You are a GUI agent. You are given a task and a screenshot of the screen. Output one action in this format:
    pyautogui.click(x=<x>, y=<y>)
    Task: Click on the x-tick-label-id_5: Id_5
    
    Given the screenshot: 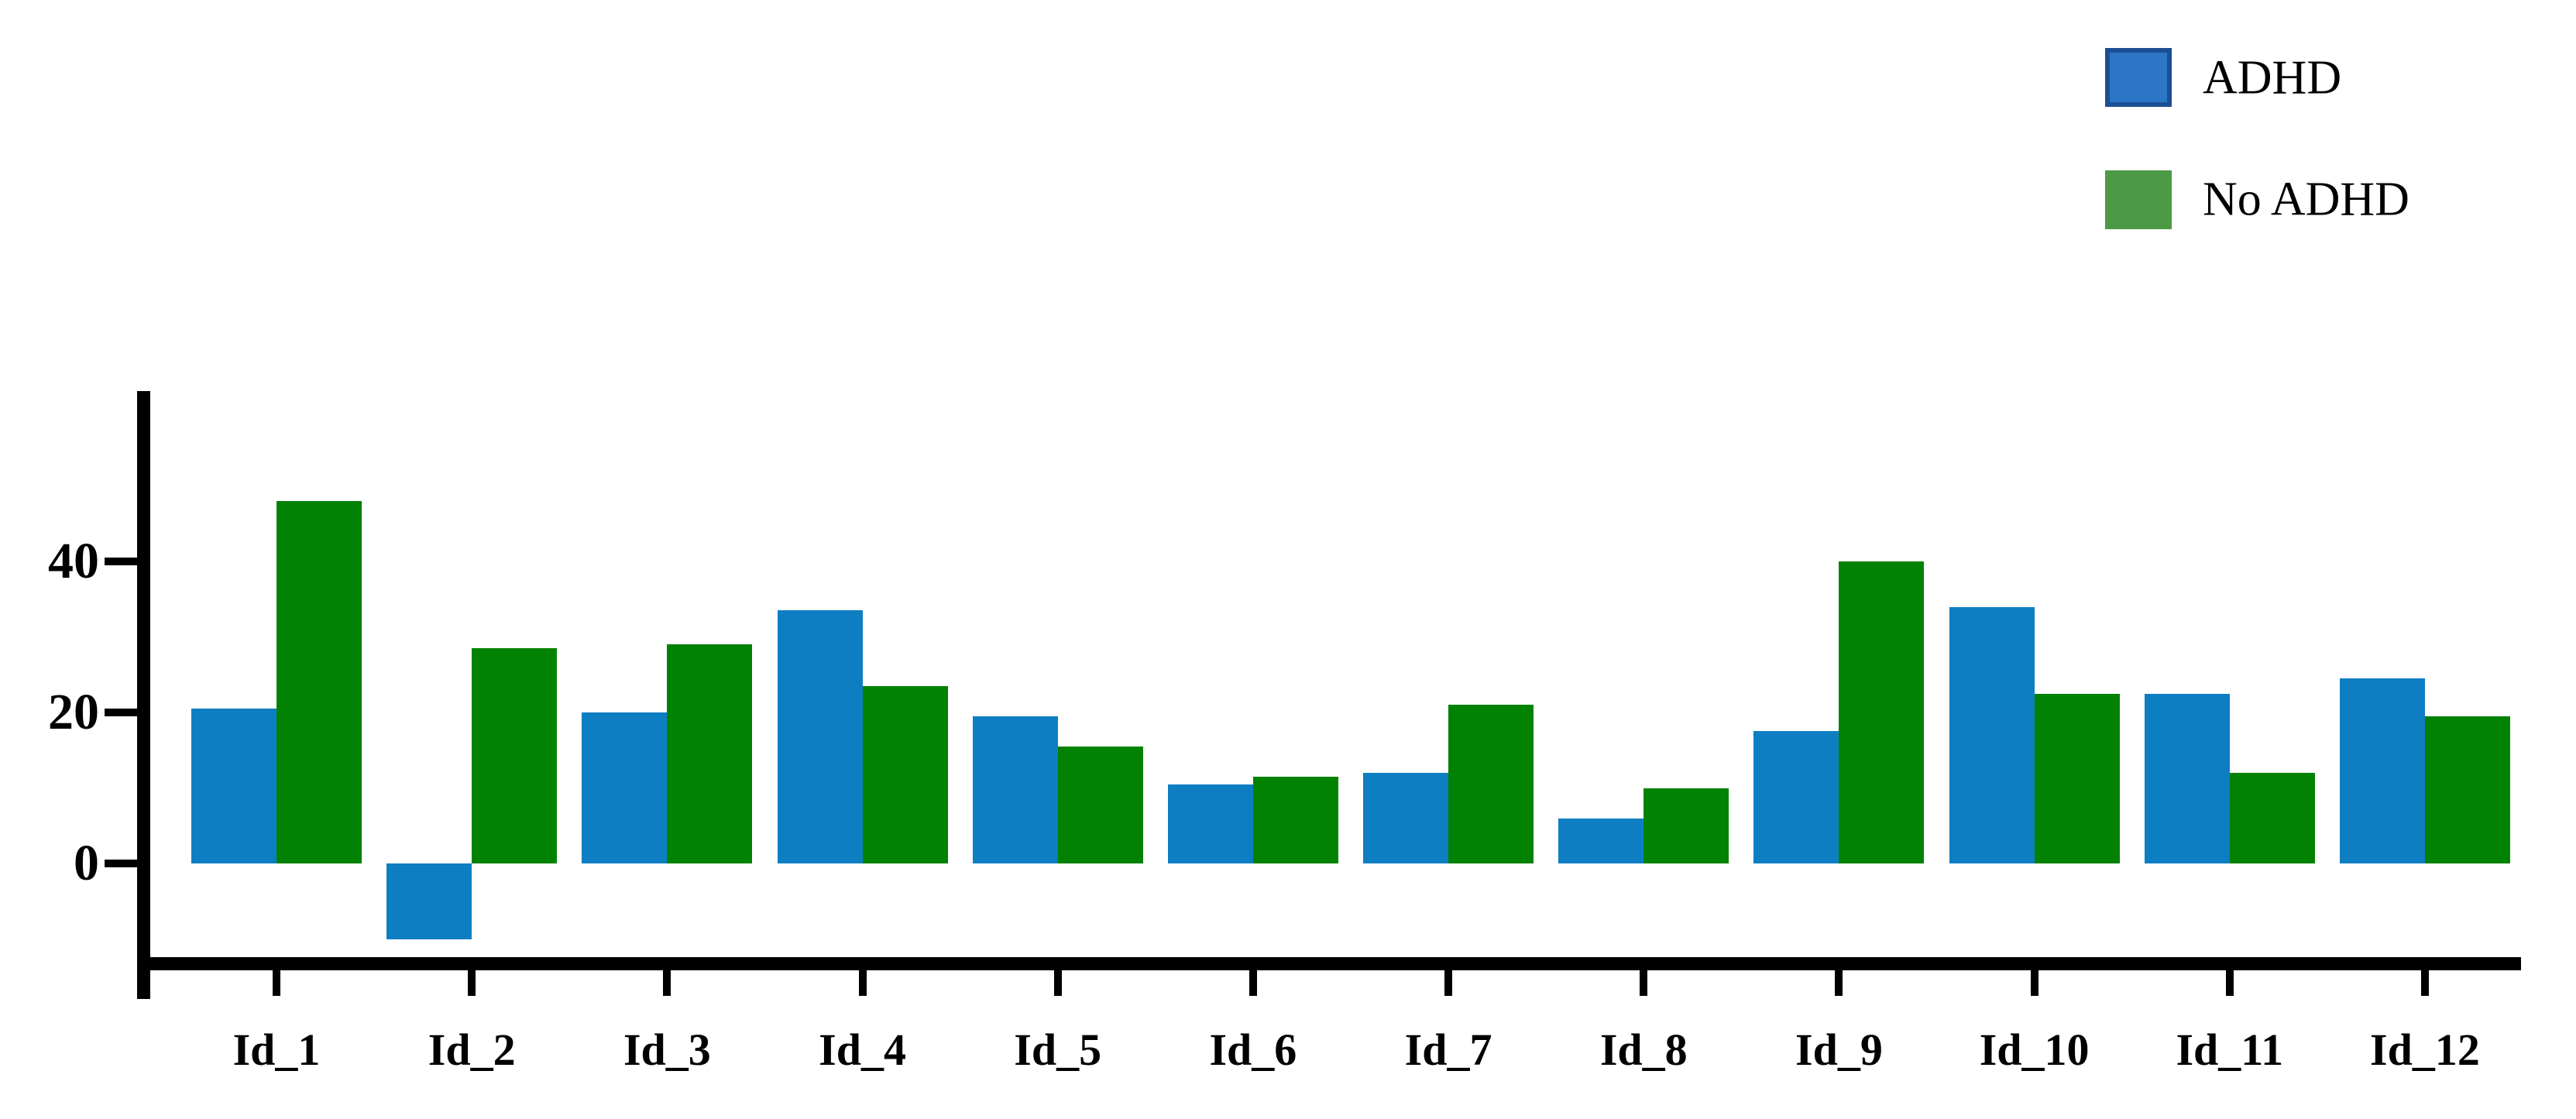 What is the action you would take?
    pyautogui.click(x=1058, y=1050)
    